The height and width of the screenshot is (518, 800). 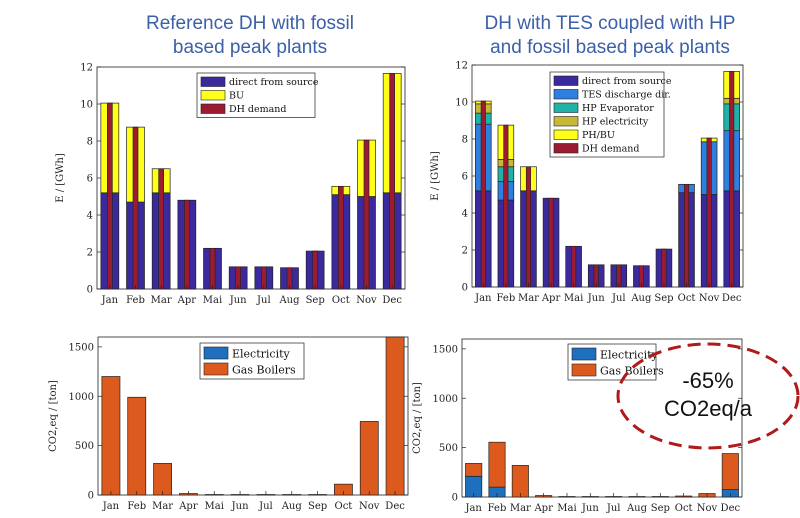 What do you see at coordinates (417, 418) in the screenshot?
I see `co2-tes-ylabel: CO2,eq / [ton]` at bounding box center [417, 418].